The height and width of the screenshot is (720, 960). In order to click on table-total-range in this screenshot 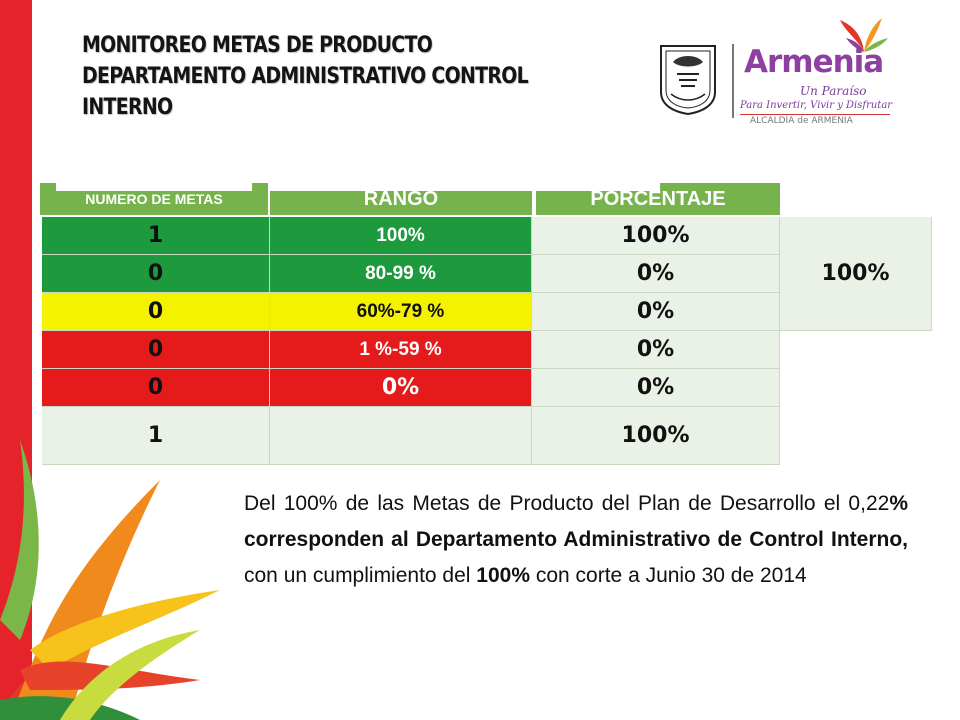, I will do `click(401, 436)`.